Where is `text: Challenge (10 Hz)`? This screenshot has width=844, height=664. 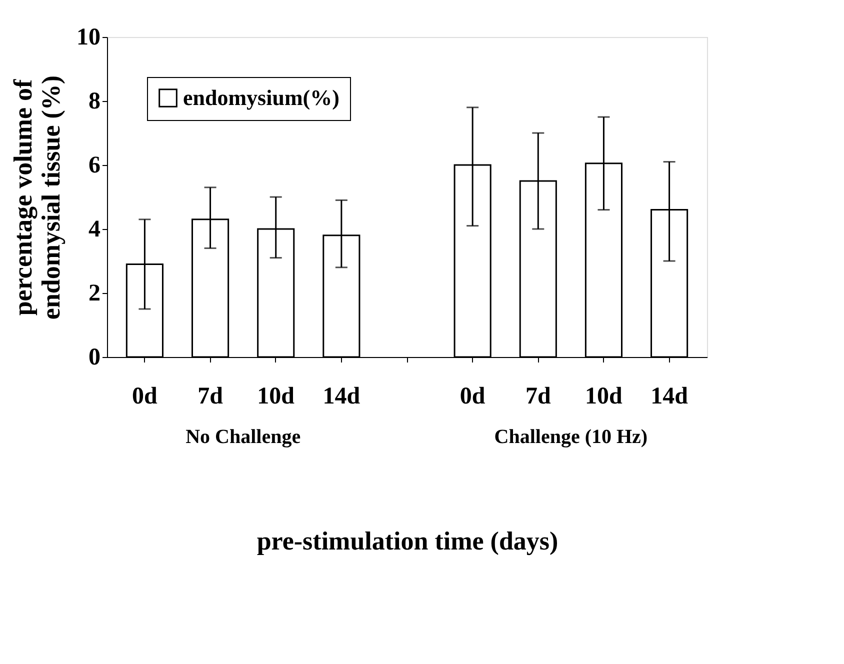 text: Challenge (10 Hz) is located at coordinates (571, 437).